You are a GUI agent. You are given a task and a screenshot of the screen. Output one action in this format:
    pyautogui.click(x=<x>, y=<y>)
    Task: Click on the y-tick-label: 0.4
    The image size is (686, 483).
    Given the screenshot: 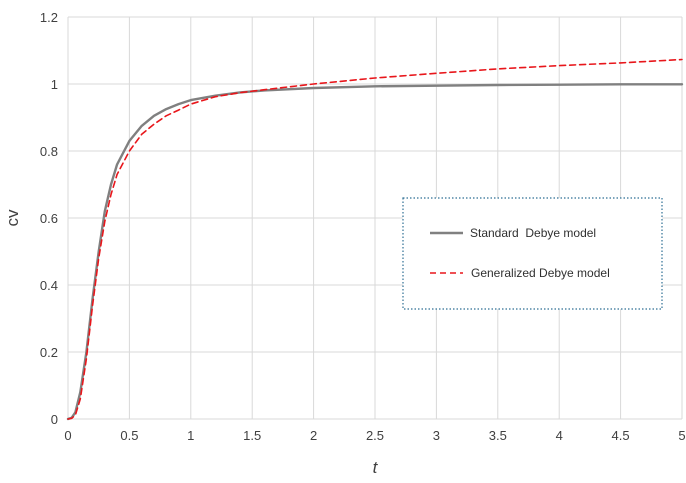 What is the action you would take?
    pyautogui.click(x=49, y=285)
    